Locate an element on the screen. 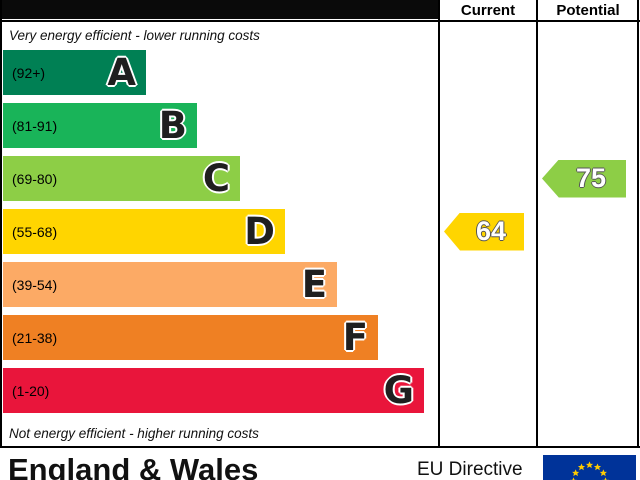  potential-rating-arrow: 75 is located at coordinates (584, 178).